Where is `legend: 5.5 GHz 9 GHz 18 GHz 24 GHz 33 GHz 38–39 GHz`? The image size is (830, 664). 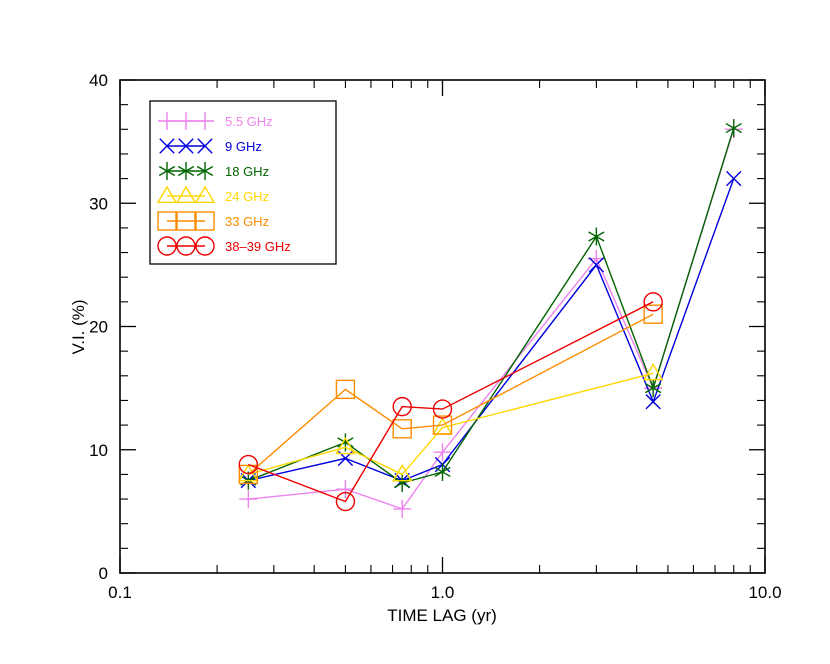
legend: 5.5 GHz 9 GHz 18 GHz 24 GHz 33 GHz 38–39 GHz is located at coordinates (243, 182).